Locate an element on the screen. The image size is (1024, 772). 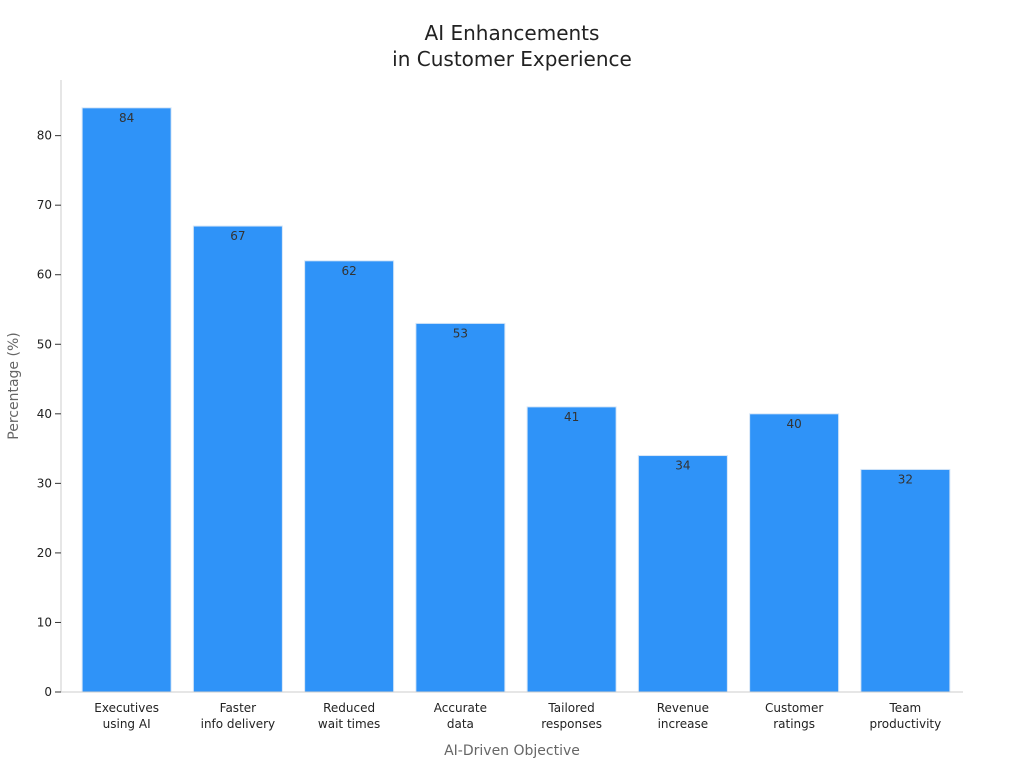
y-axis: 0 10 20 30 40 50 60 70 80 is located at coordinates (49, 389).